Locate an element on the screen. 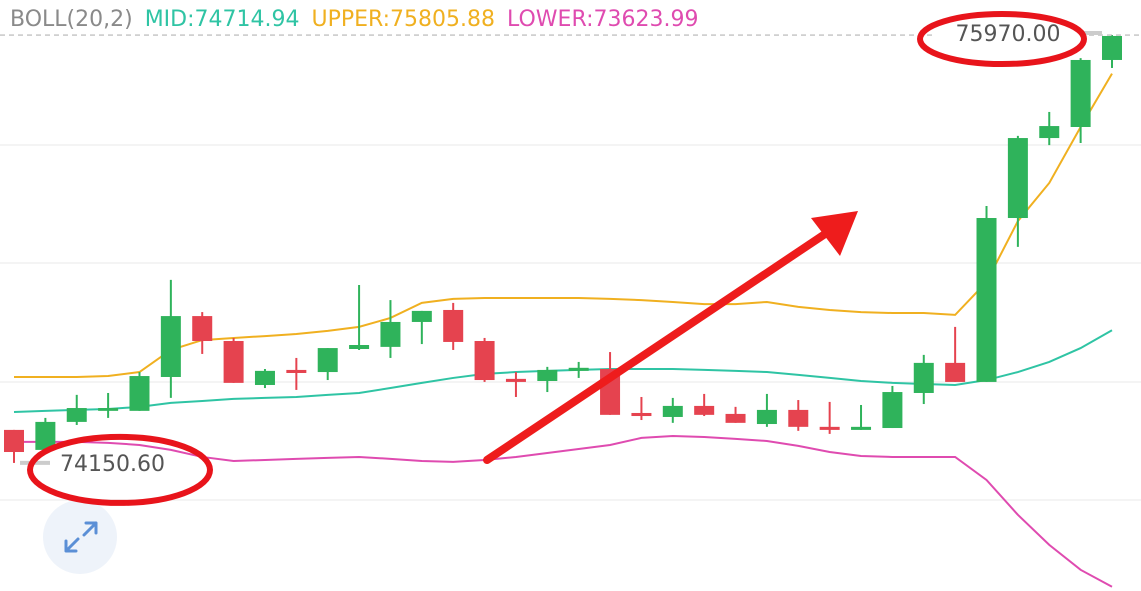 This screenshot has height=591, width=1141. legend-entry: LOWER:73623.99 is located at coordinates (602, 19).